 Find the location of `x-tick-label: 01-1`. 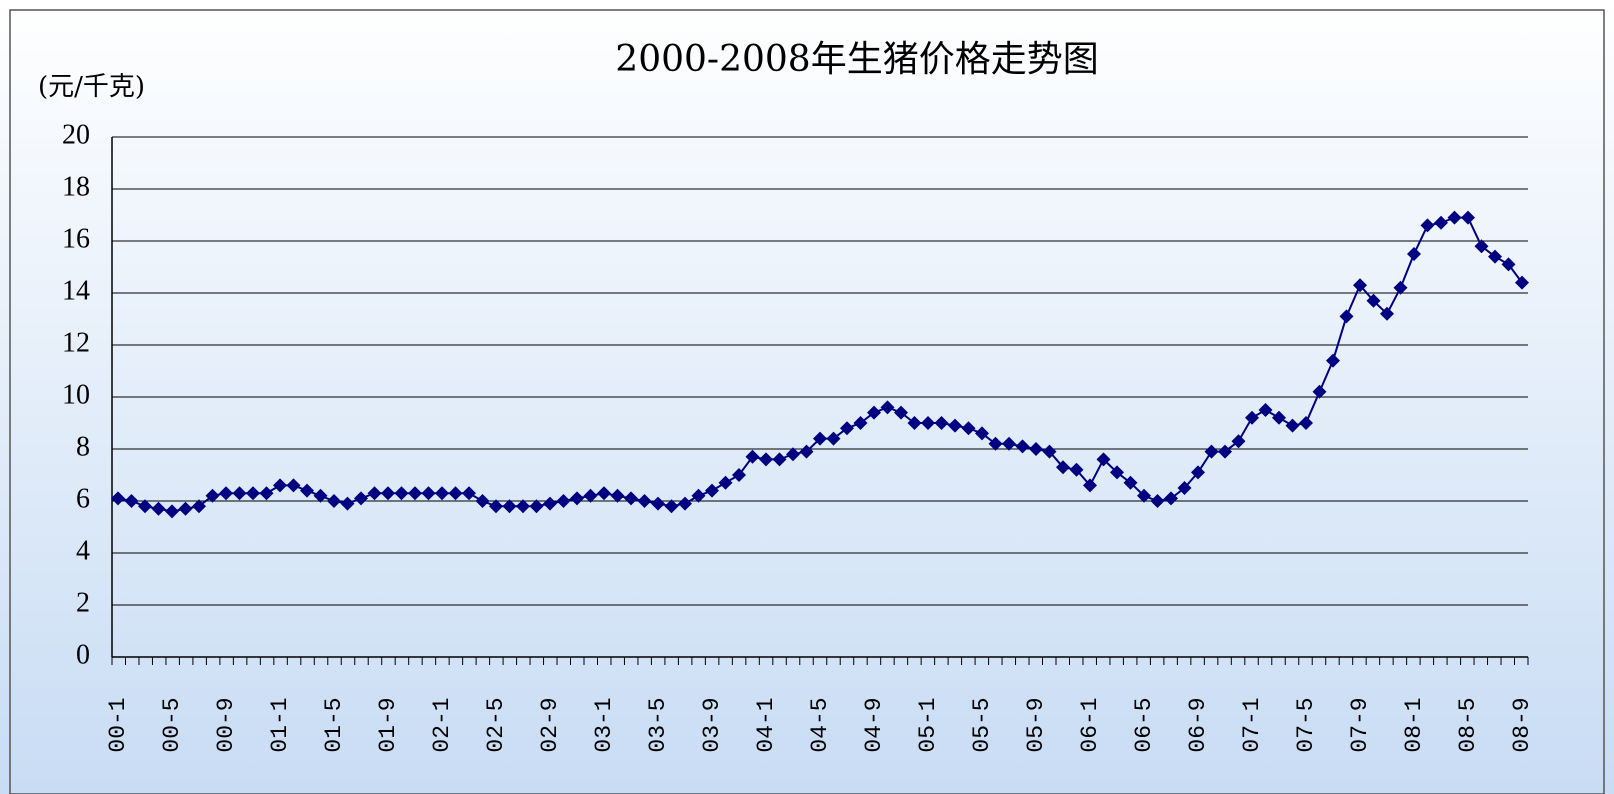

x-tick-label: 01-1 is located at coordinates (280, 724).